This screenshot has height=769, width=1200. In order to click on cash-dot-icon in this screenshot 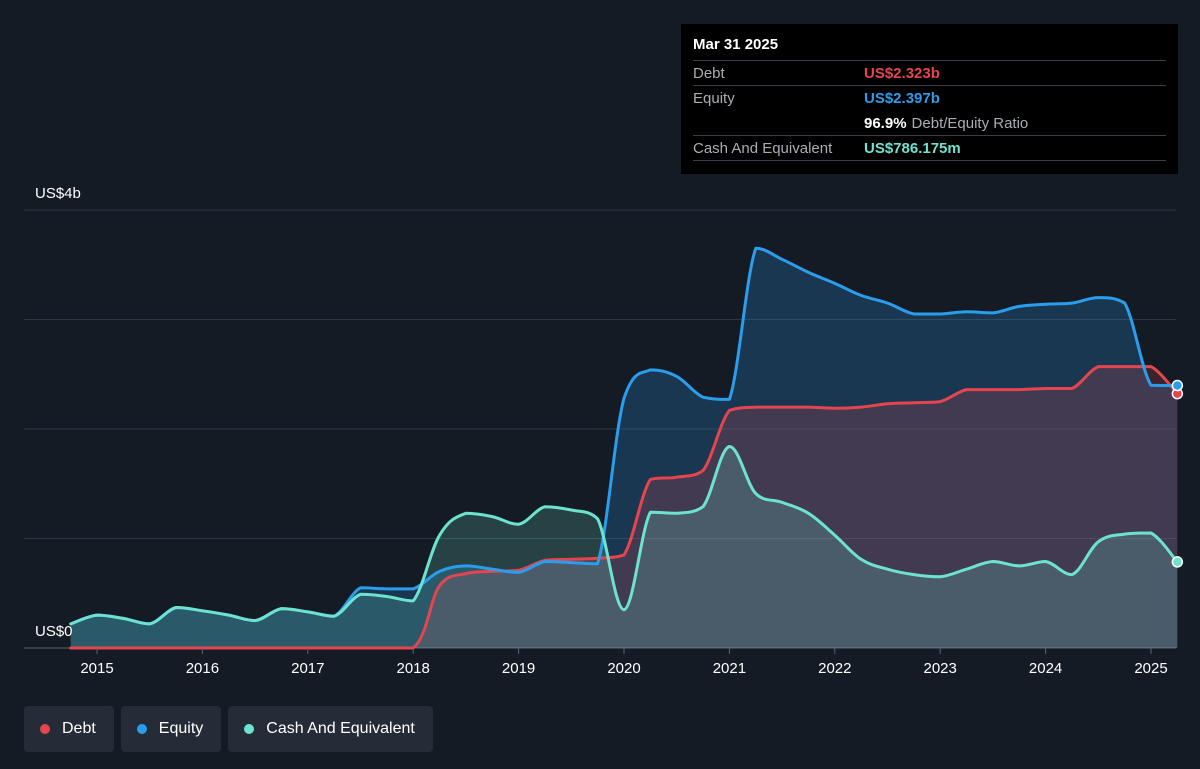, I will do `click(249, 729)`.